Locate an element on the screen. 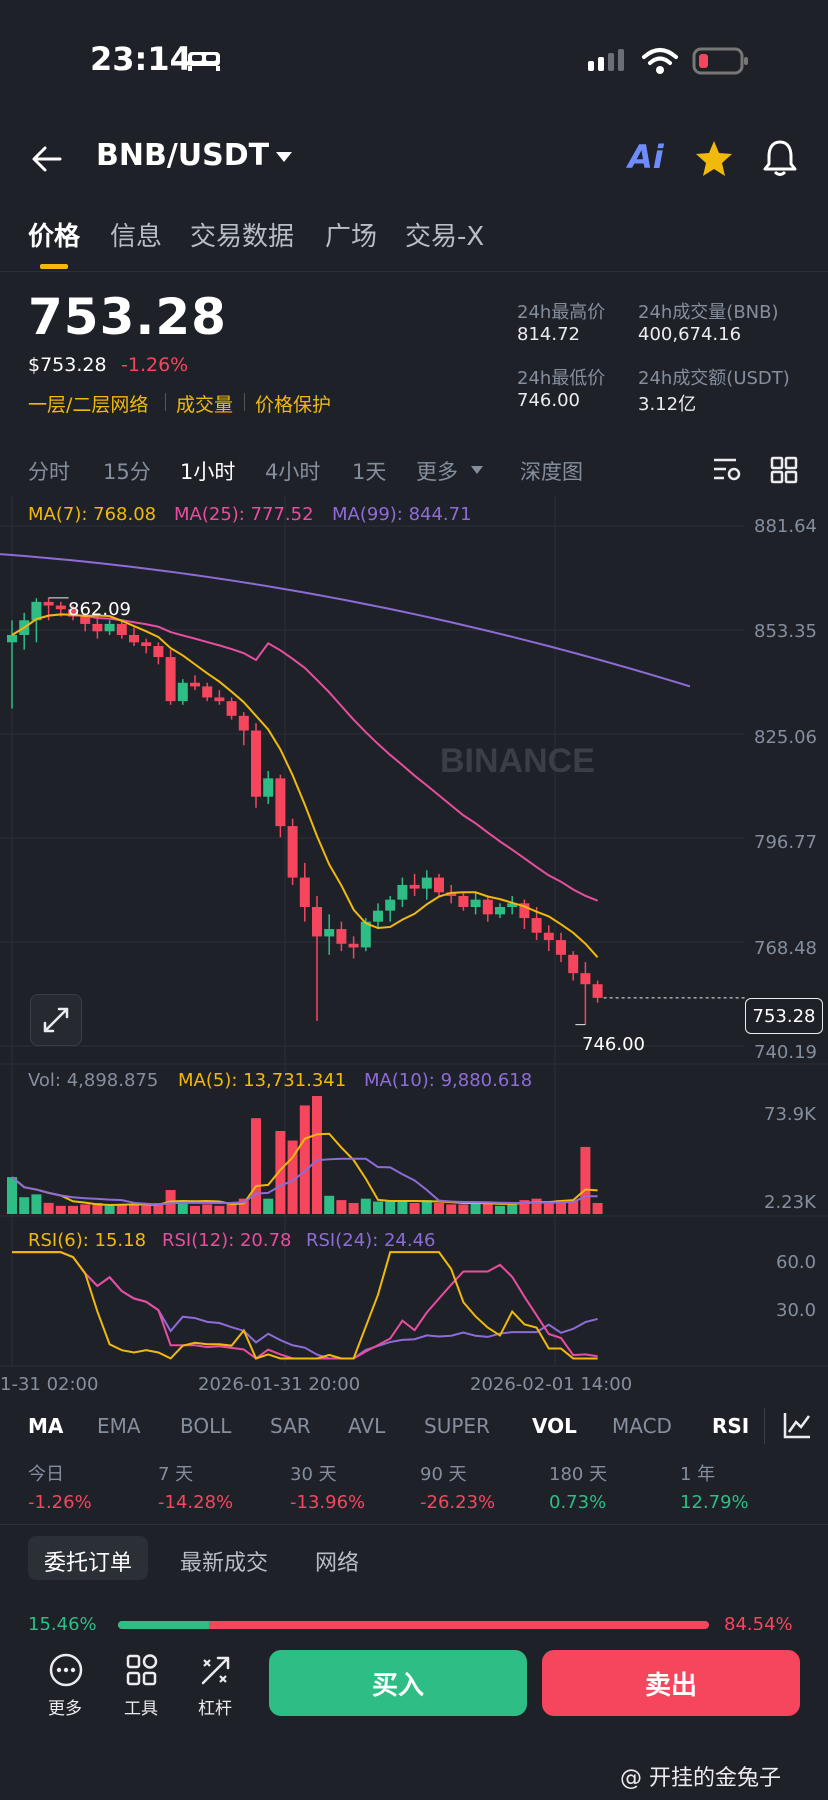 This screenshot has height=1800, width=828. more-label: 更多 is located at coordinates (65, 1709).